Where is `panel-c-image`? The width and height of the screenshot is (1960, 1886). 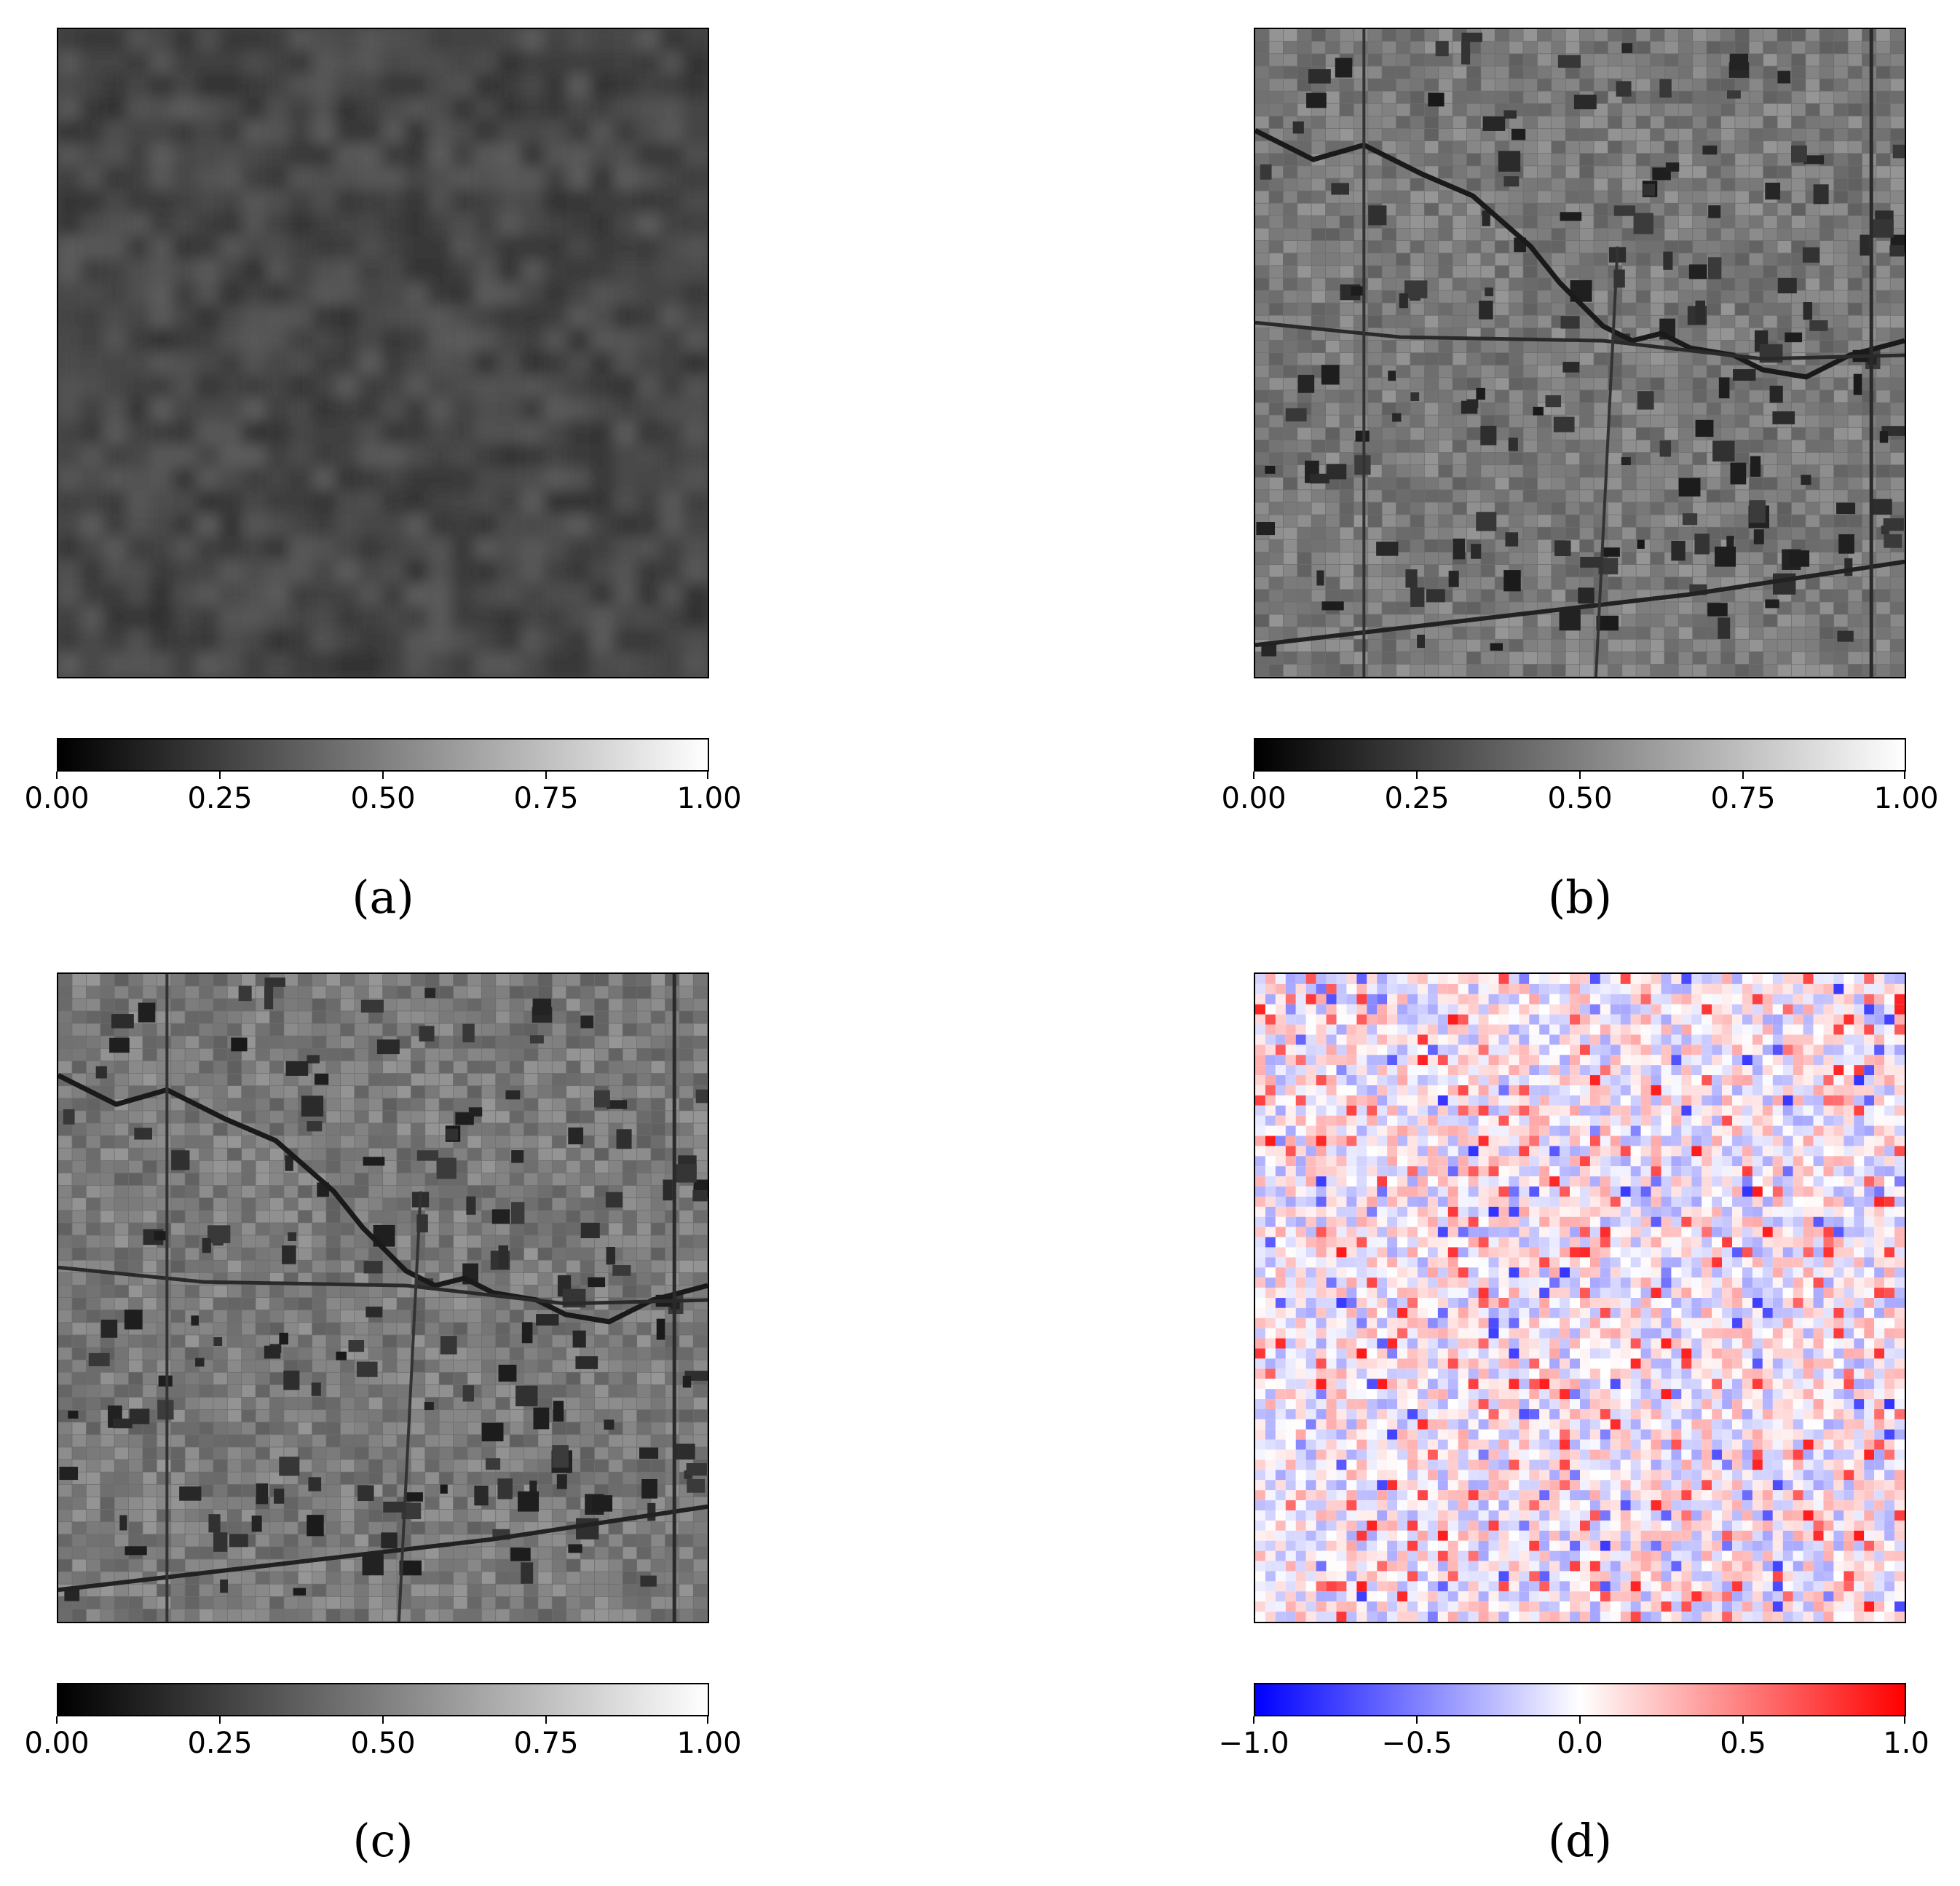
panel-c-image is located at coordinates (383, 1298).